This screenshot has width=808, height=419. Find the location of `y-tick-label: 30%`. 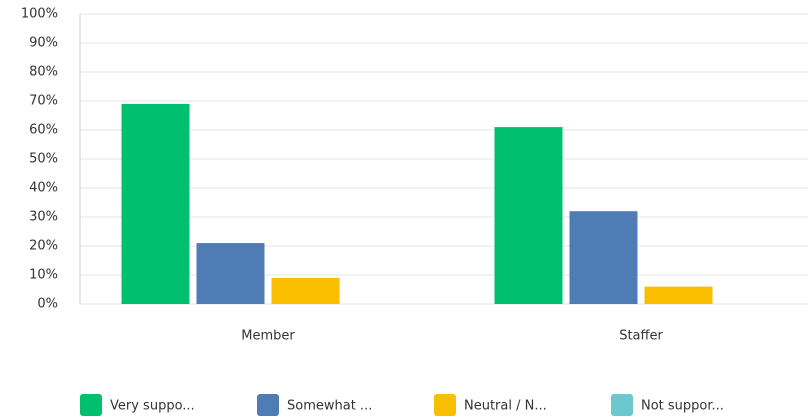

y-tick-label: 30% is located at coordinates (43, 217).